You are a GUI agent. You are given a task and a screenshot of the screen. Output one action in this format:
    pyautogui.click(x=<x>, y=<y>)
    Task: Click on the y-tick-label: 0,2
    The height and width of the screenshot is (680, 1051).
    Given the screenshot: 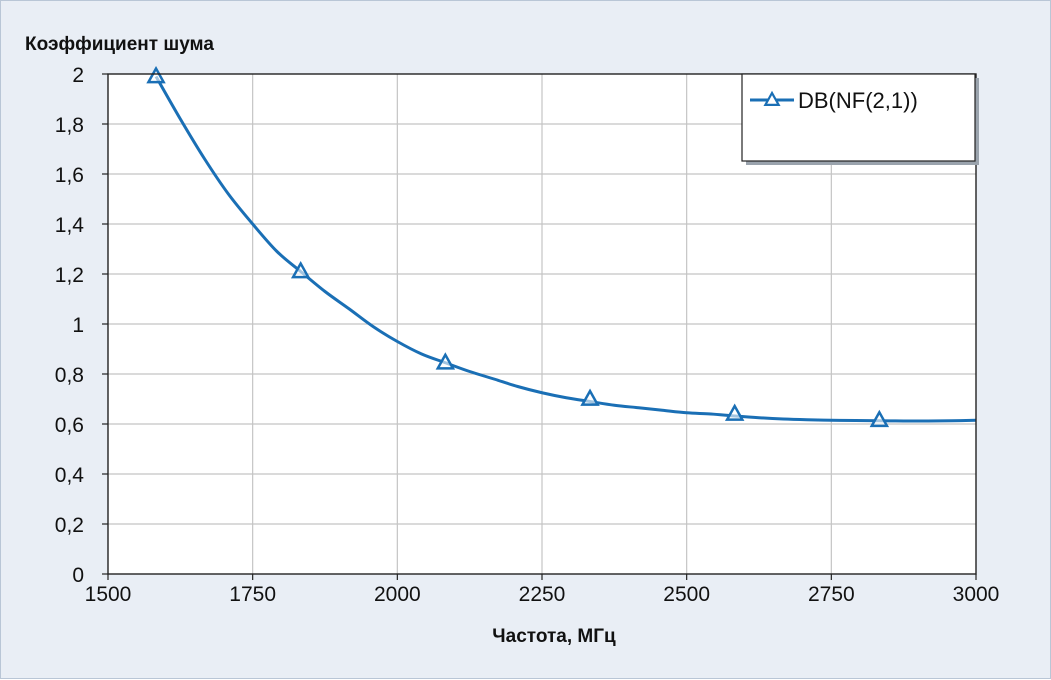 What is the action you would take?
    pyautogui.click(x=69, y=525)
    